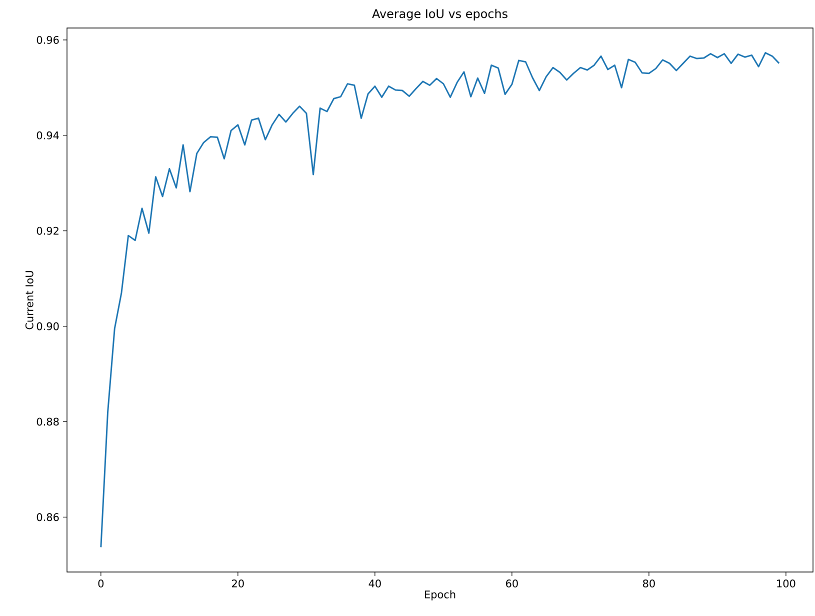 The width and height of the screenshot is (815, 616). I want to click on x-tick-label: 20, so click(238, 584).